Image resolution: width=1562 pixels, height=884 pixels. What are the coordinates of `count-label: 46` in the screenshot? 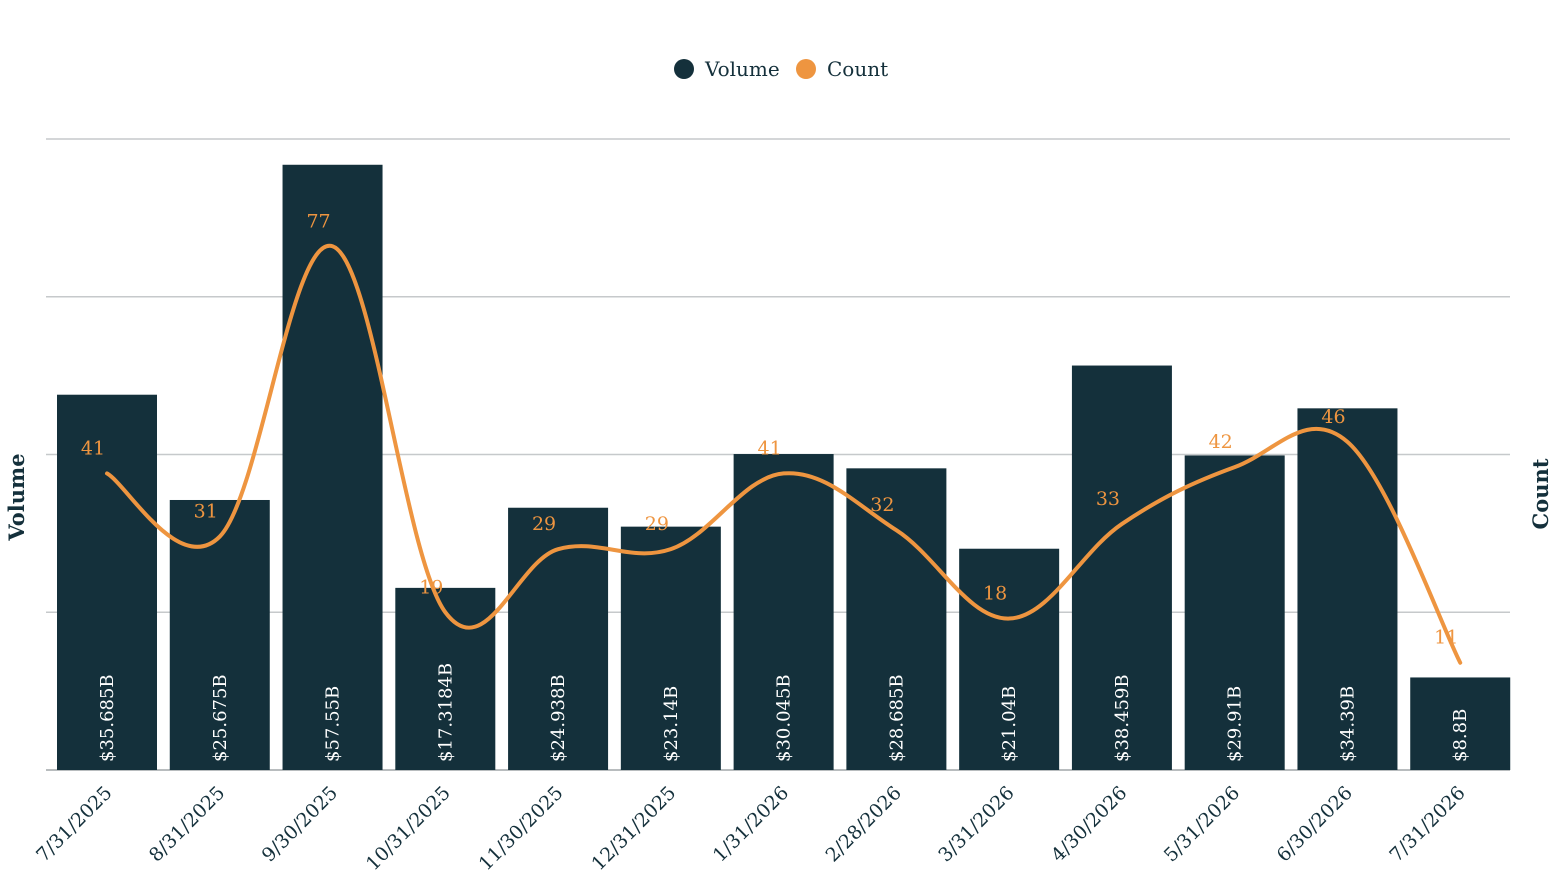 It's located at (1333, 417).